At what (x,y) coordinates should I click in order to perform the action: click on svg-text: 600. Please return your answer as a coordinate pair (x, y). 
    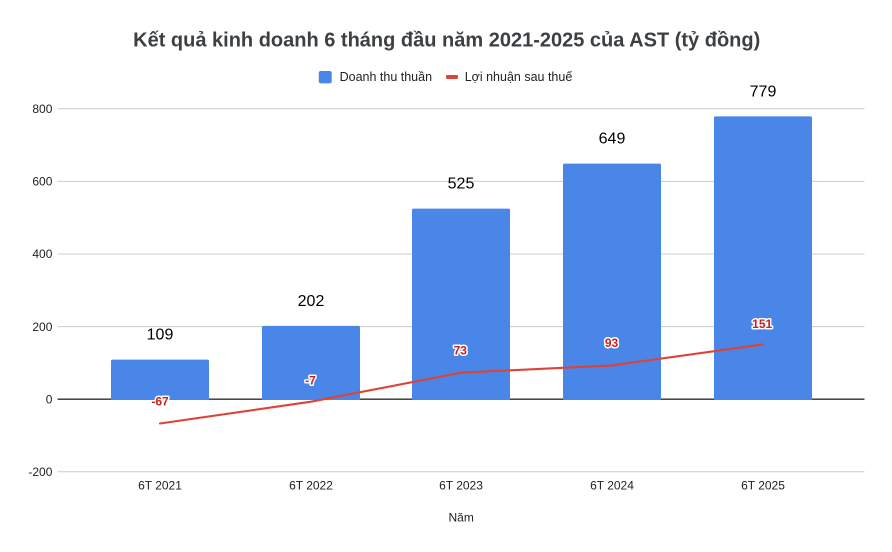
    Looking at the image, I should click on (42, 182).